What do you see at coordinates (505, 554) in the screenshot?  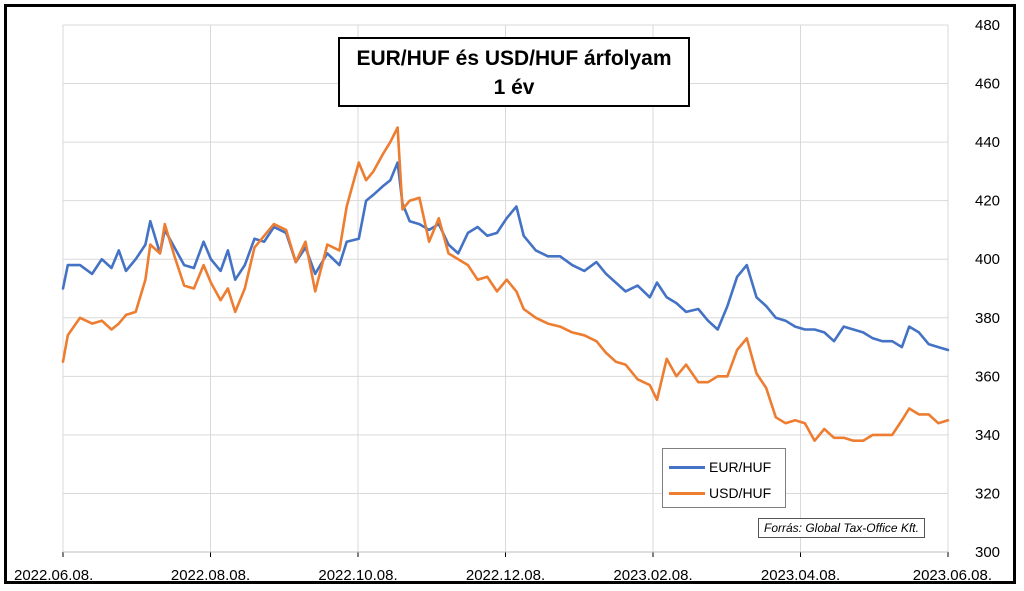 I see `axes` at bounding box center [505, 554].